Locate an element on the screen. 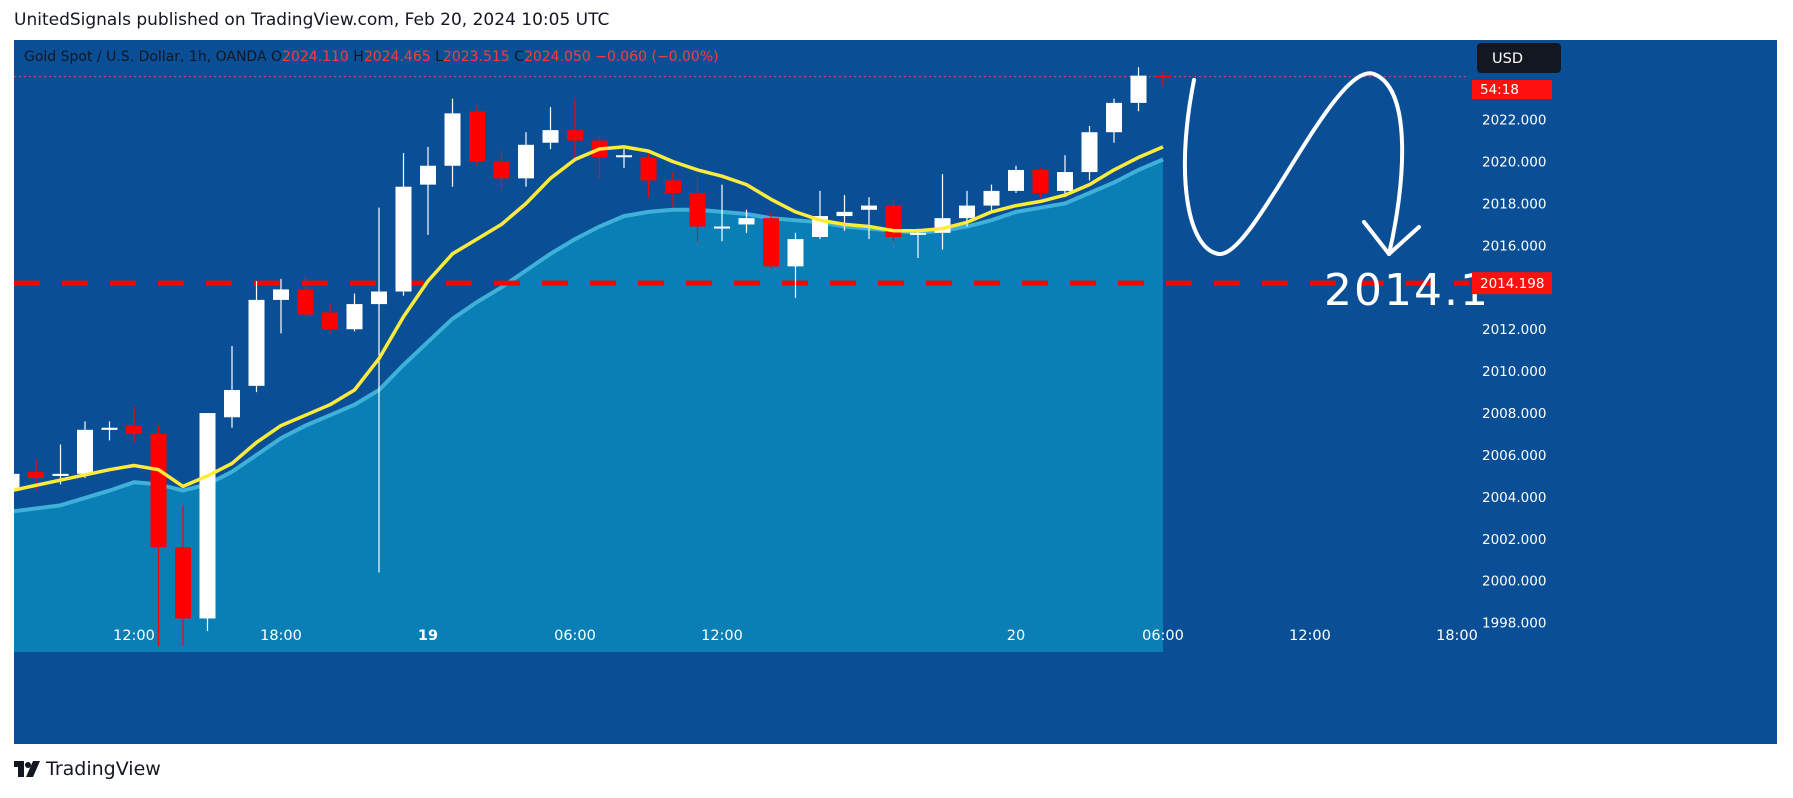 This screenshot has width=1793, height=798. y-tick-label: 2006.000 is located at coordinates (1514, 456).